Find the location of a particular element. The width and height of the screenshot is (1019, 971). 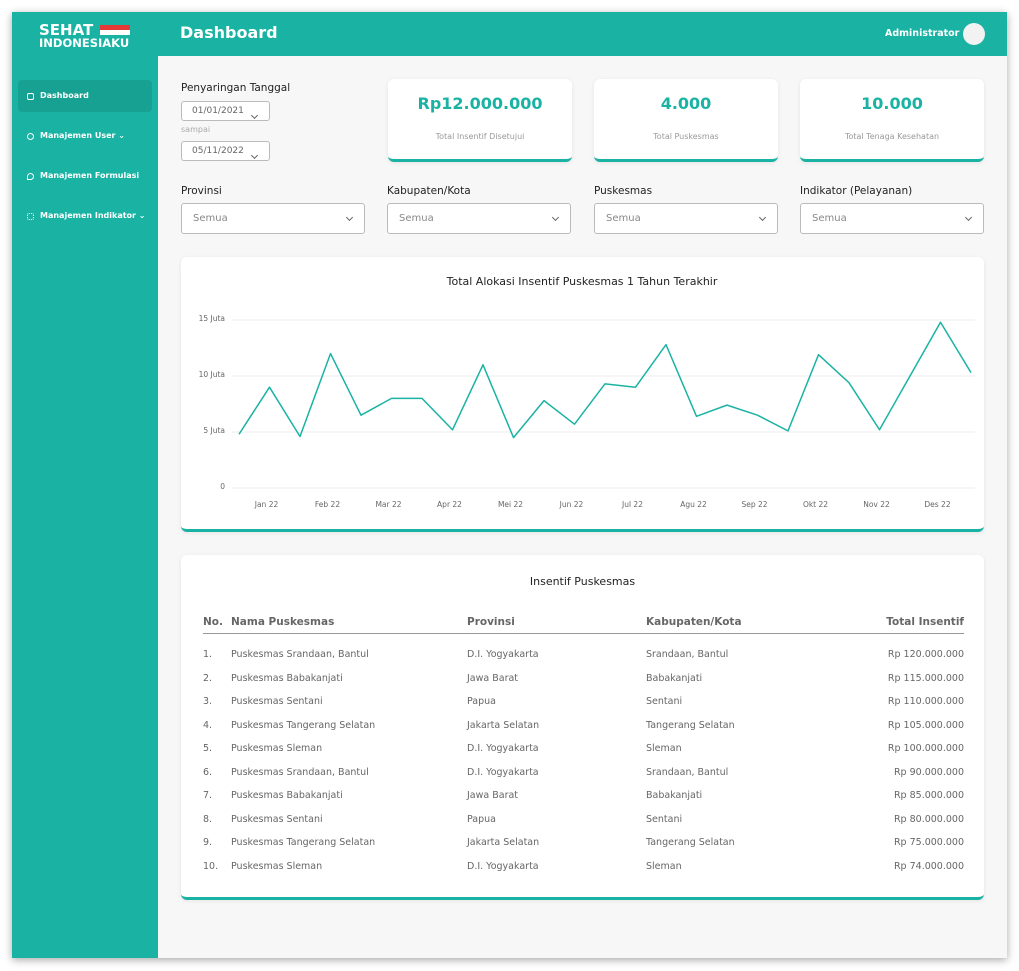

avatar is located at coordinates (974, 34).